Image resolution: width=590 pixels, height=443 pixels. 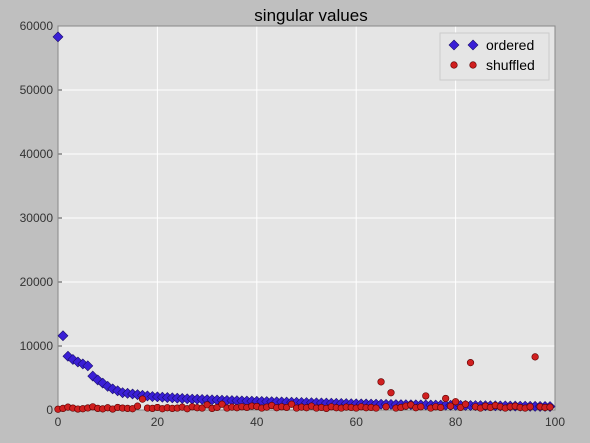 I want to click on legend-entries: ordered shuffled, so click(x=491, y=55).